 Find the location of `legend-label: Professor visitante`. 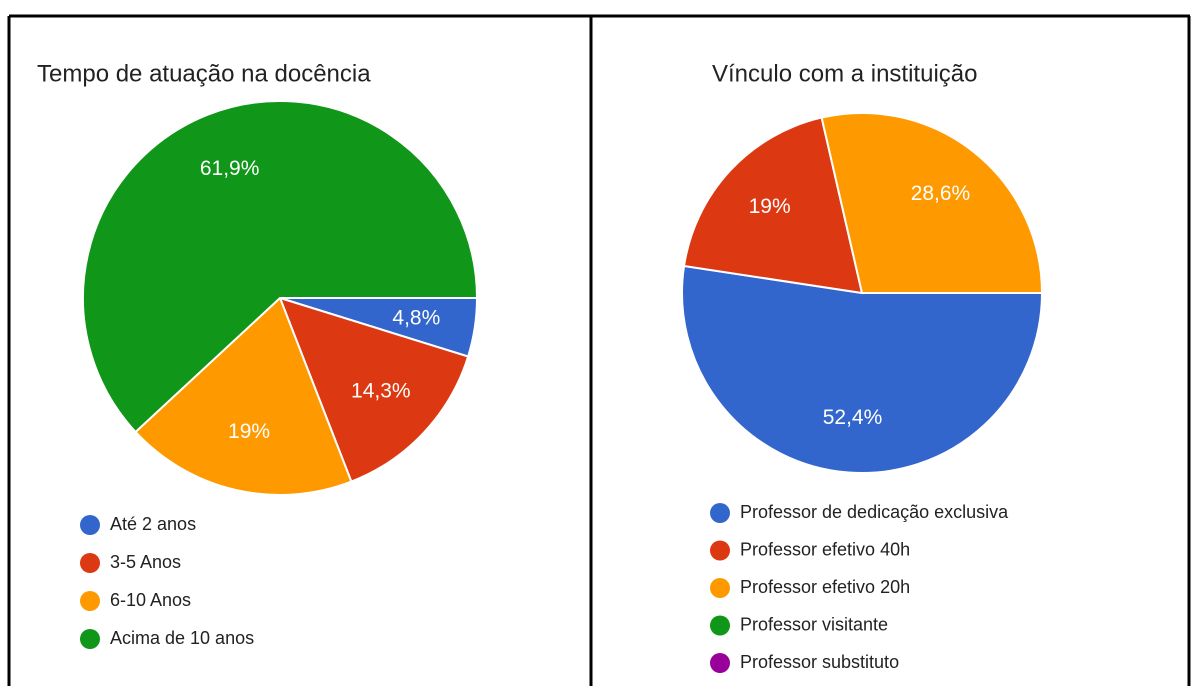

legend-label: Professor visitante is located at coordinates (814, 624).